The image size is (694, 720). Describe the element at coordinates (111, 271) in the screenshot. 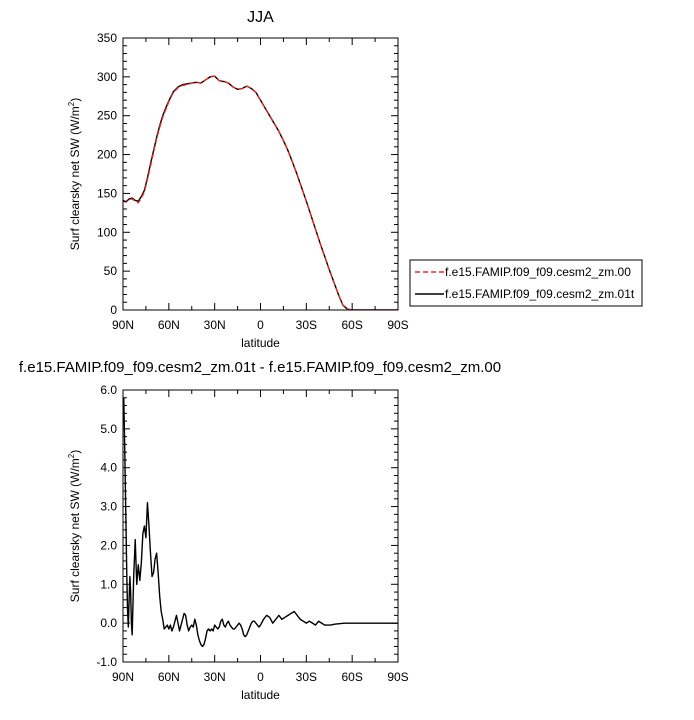

I see `y-tick-label: 50` at that location.